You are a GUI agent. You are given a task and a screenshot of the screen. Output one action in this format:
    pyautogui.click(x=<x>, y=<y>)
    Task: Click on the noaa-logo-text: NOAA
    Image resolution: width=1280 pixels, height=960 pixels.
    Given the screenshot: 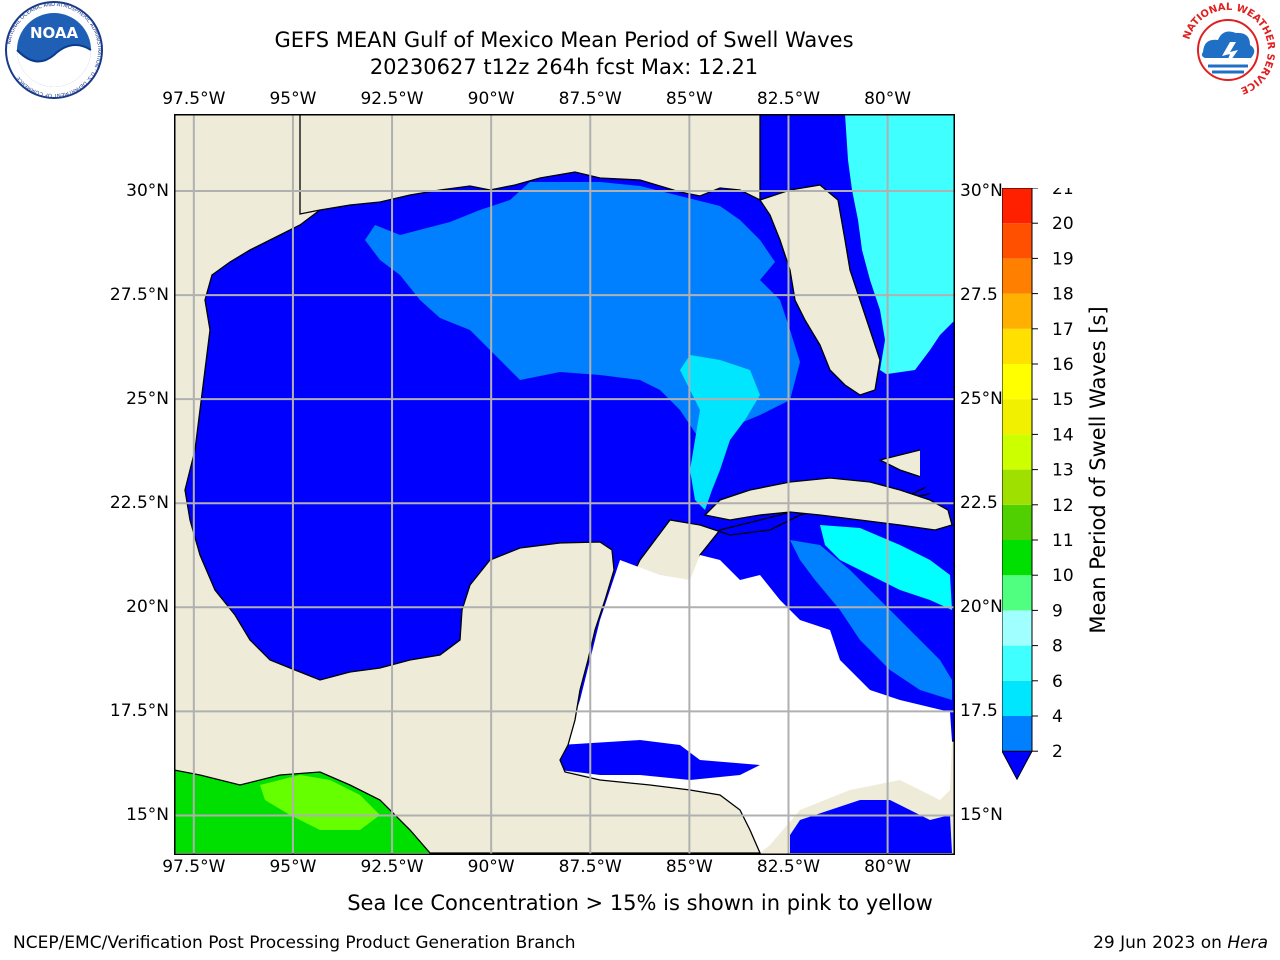 What is the action you would take?
    pyautogui.click(x=54, y=33)
    